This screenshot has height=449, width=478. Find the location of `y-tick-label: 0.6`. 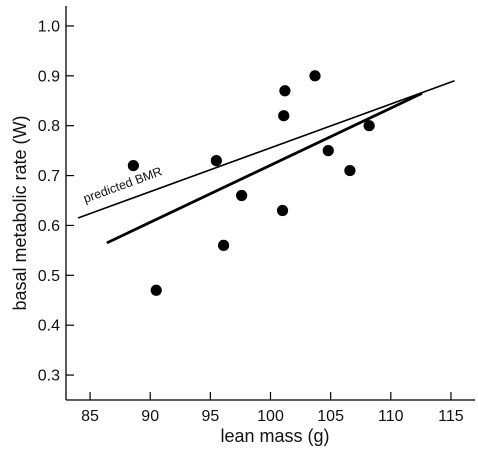

y-tick-label: 0.6 is located at coordinates (49, 226).